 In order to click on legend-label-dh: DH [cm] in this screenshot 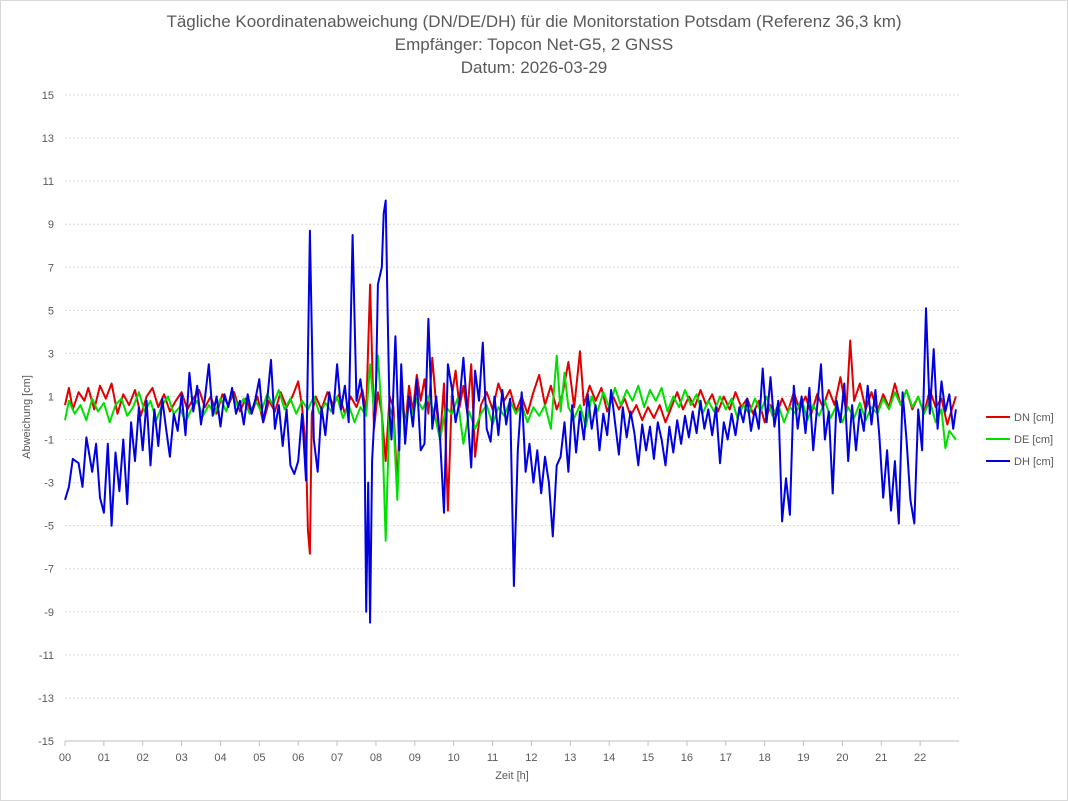, I will do `click(1034, 462)`.